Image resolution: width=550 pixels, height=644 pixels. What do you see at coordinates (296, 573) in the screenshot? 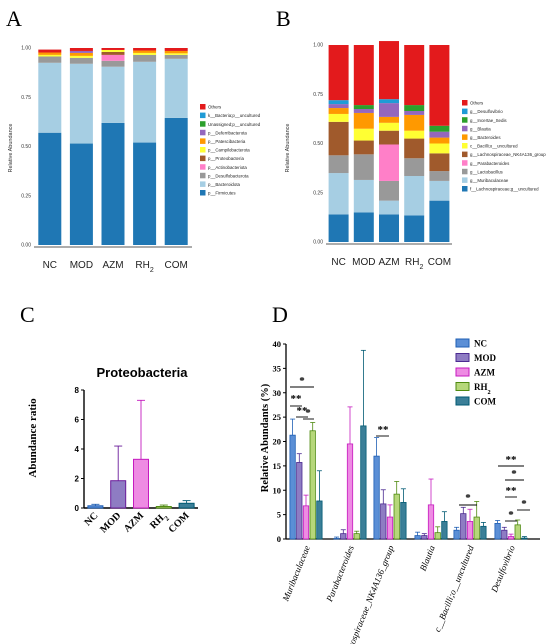
I see `x-tick-label: Muribaculaceae` at bounding box center [296, 573].